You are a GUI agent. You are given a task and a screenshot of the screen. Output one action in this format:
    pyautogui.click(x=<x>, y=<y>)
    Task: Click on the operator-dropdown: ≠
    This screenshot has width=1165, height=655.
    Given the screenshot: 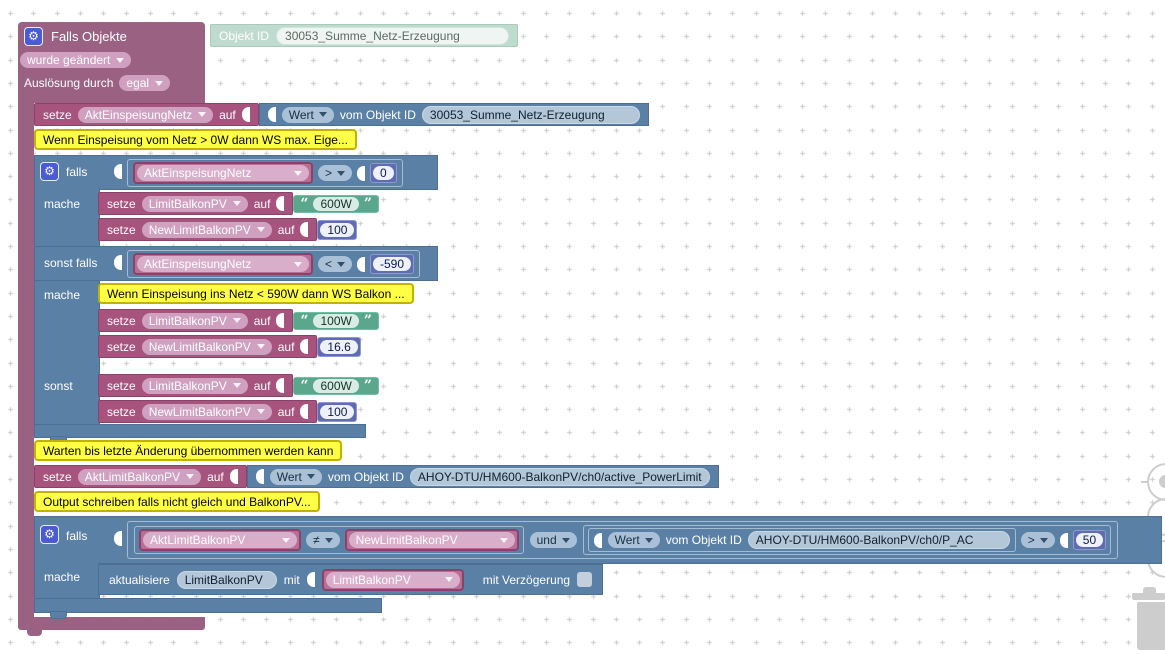 What is the action you would take?
    pyautogui.click(x=323, y=540)
    